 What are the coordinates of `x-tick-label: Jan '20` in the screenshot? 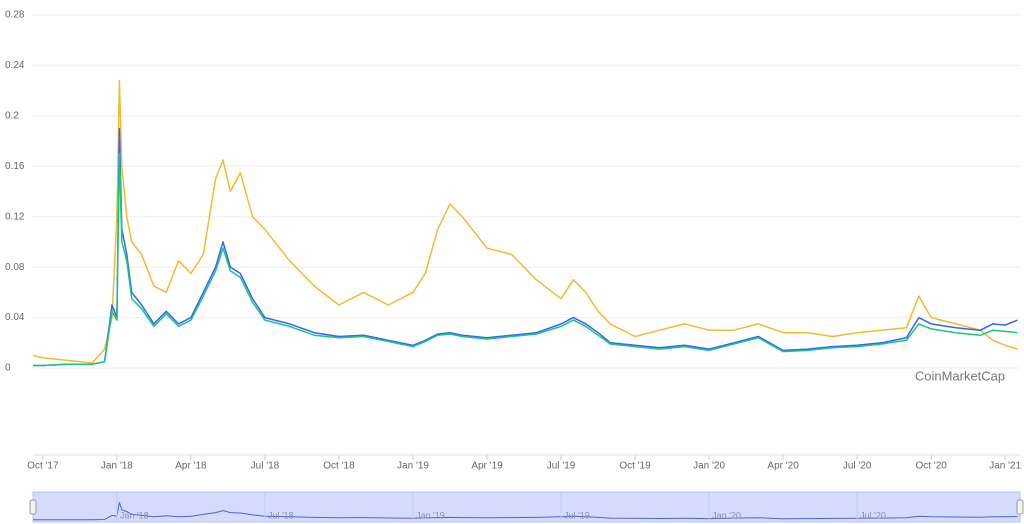 It's located at (709, 466).